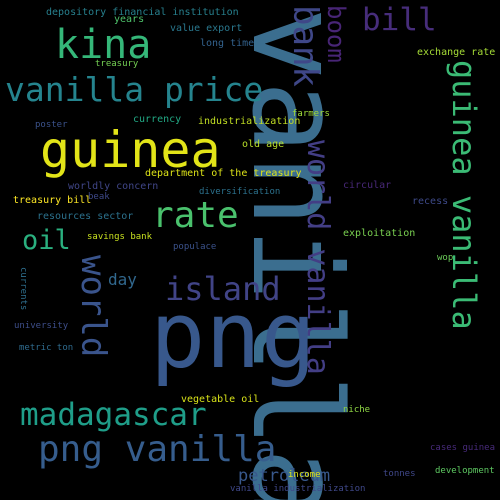 The width and height of the screenshot is (500, 500). Describe the element at coordinates (223, 289) in the screenshot. I see `cloud-word: island` at that location.